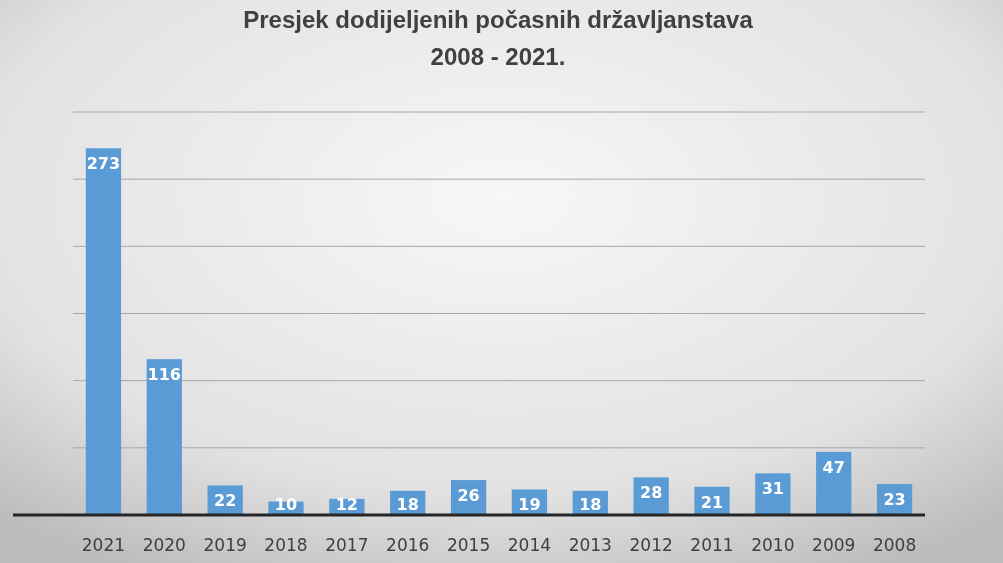 This screenshot has width=1003, height=563. Describe the element at coordinates (651, 545) in the screenshot. I see `x-tick-label: 2012` at that location.